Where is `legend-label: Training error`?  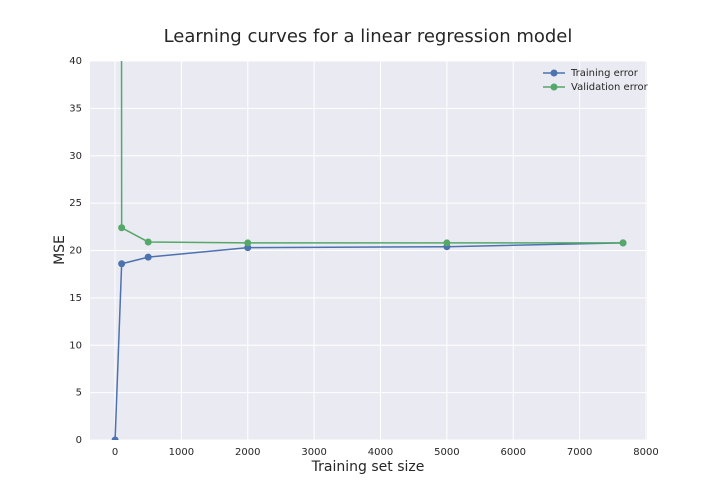
legend-label: Training error is located at coordinates (604, 73).